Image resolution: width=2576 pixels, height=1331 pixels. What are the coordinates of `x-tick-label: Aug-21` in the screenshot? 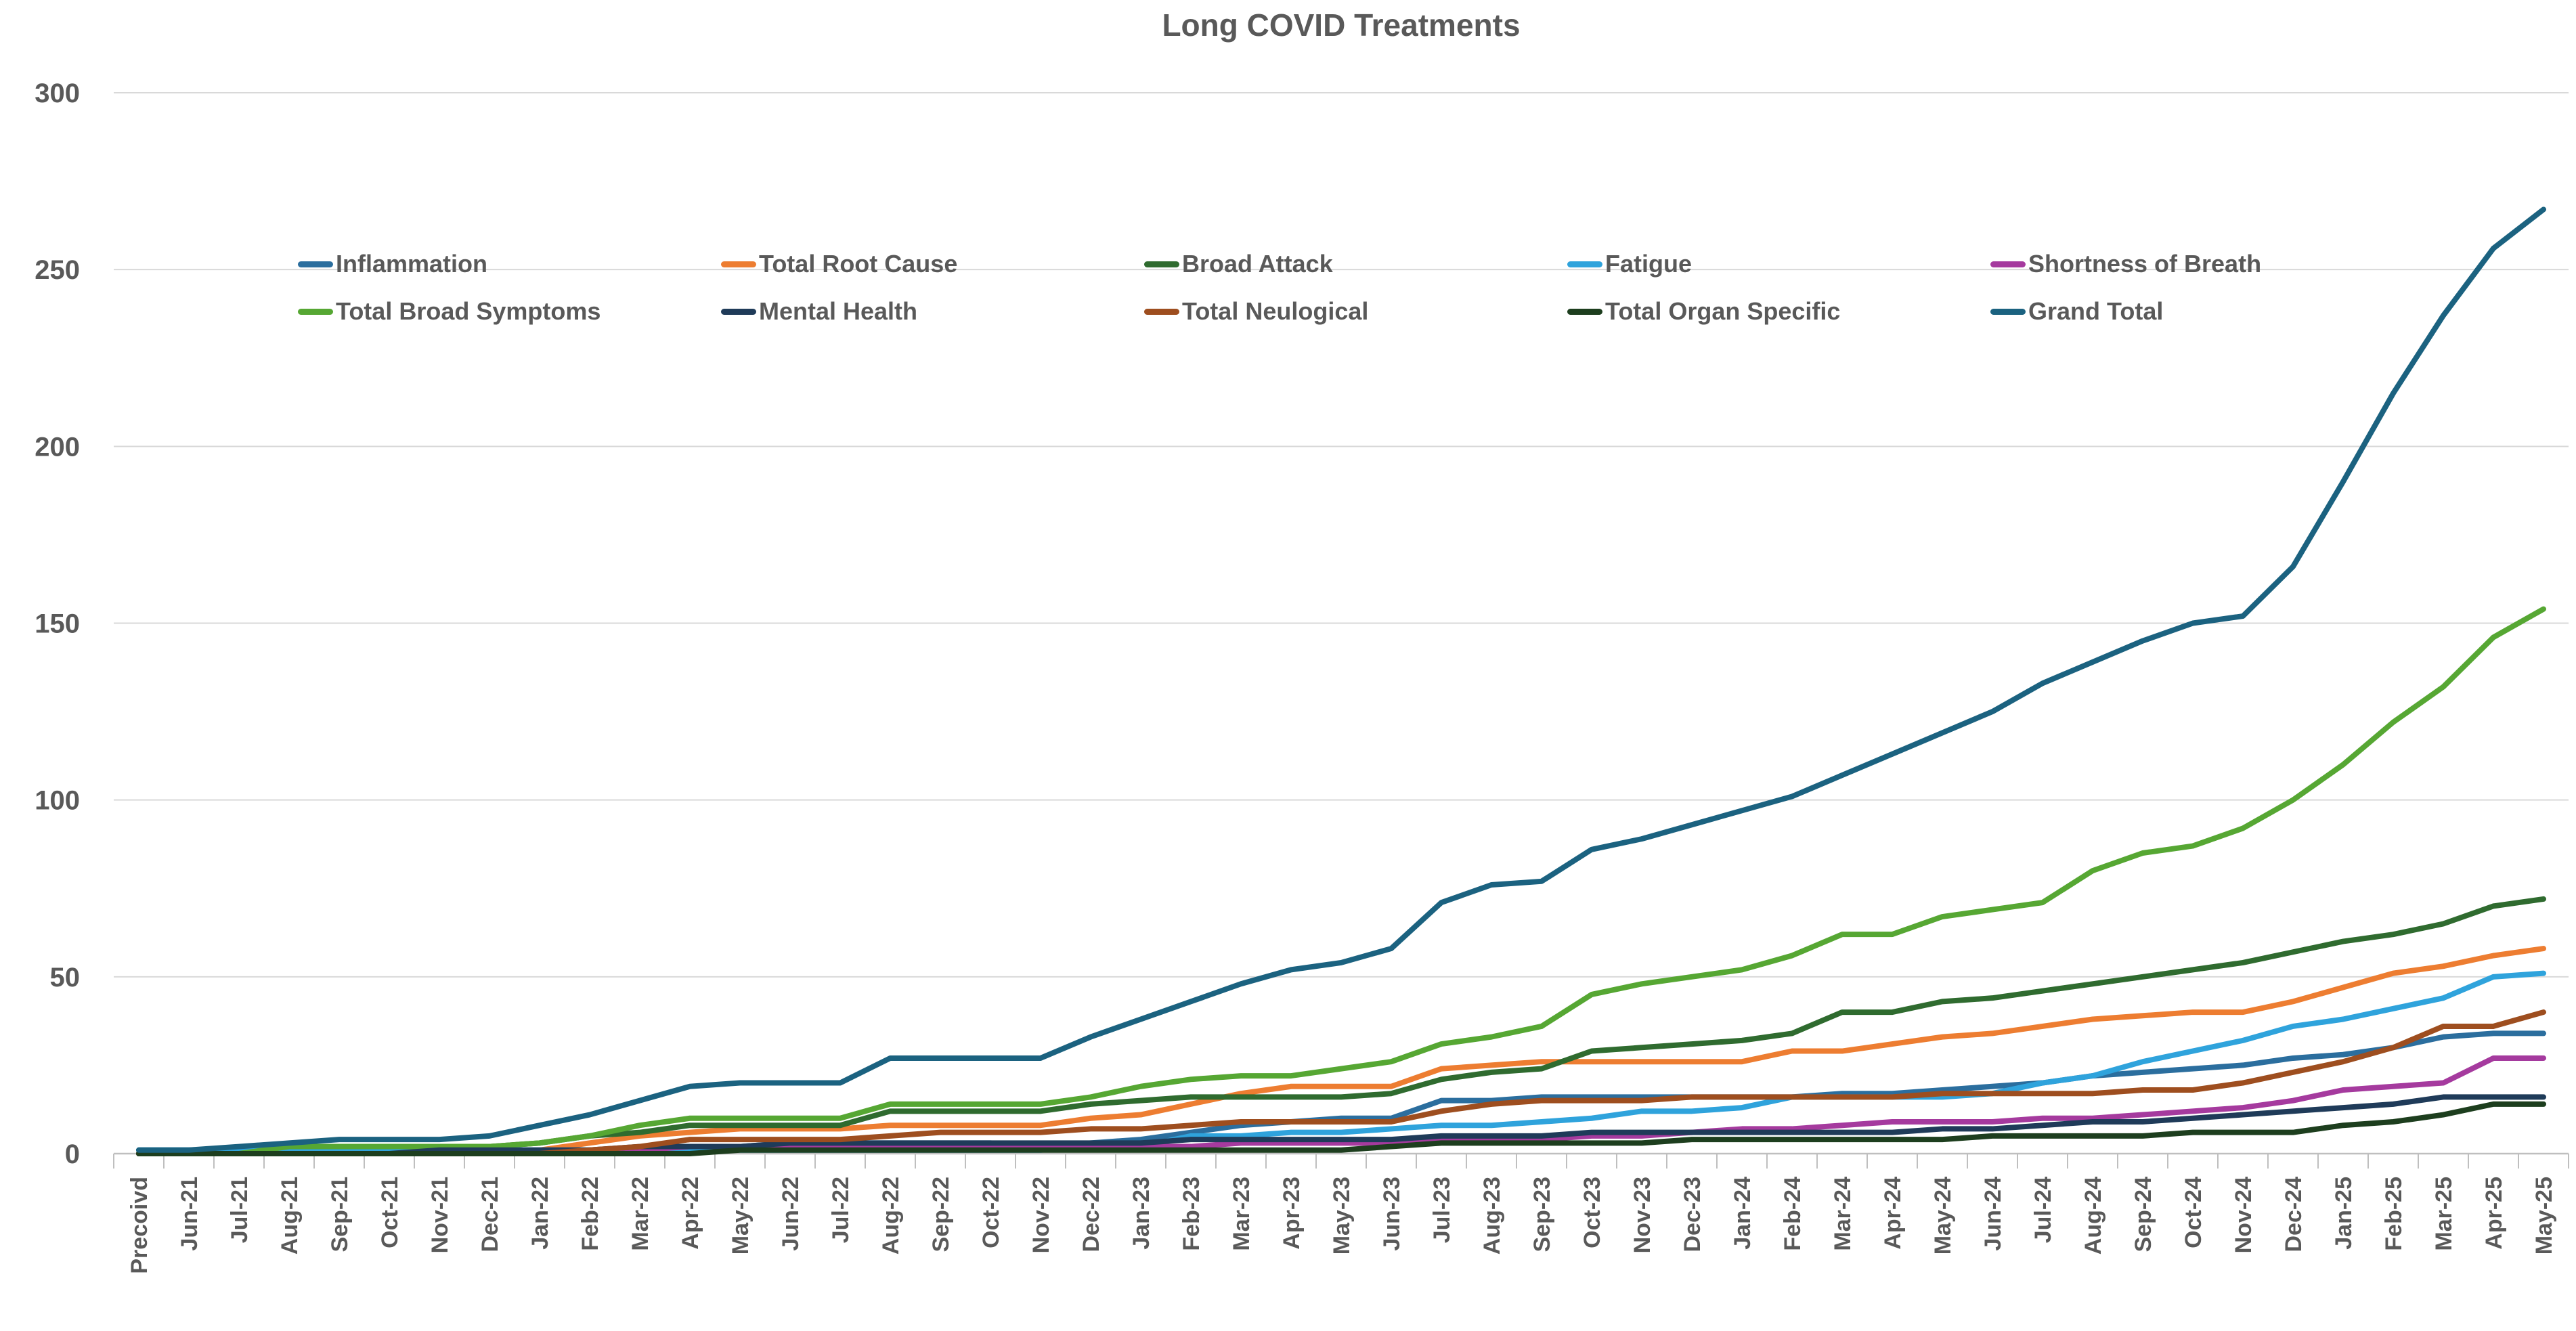 It's located at (290, 1215).